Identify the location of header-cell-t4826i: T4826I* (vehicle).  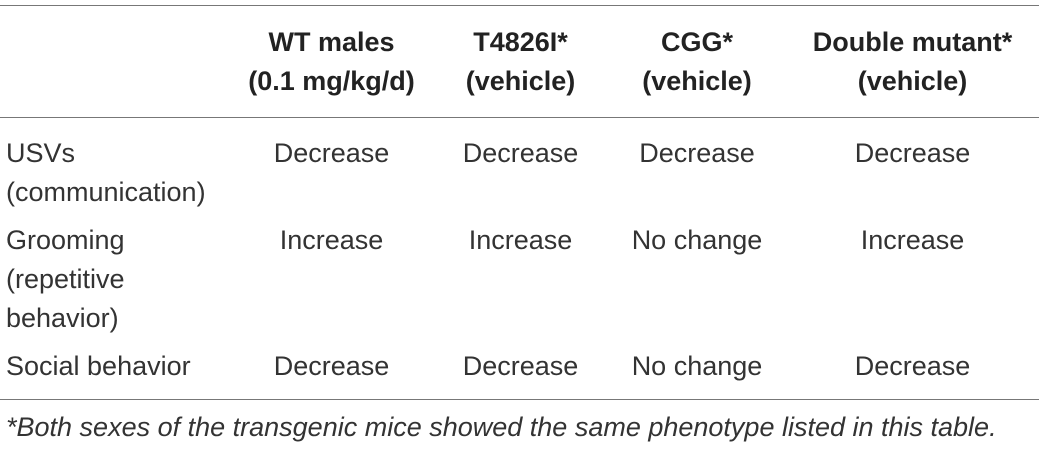
(520, 62).